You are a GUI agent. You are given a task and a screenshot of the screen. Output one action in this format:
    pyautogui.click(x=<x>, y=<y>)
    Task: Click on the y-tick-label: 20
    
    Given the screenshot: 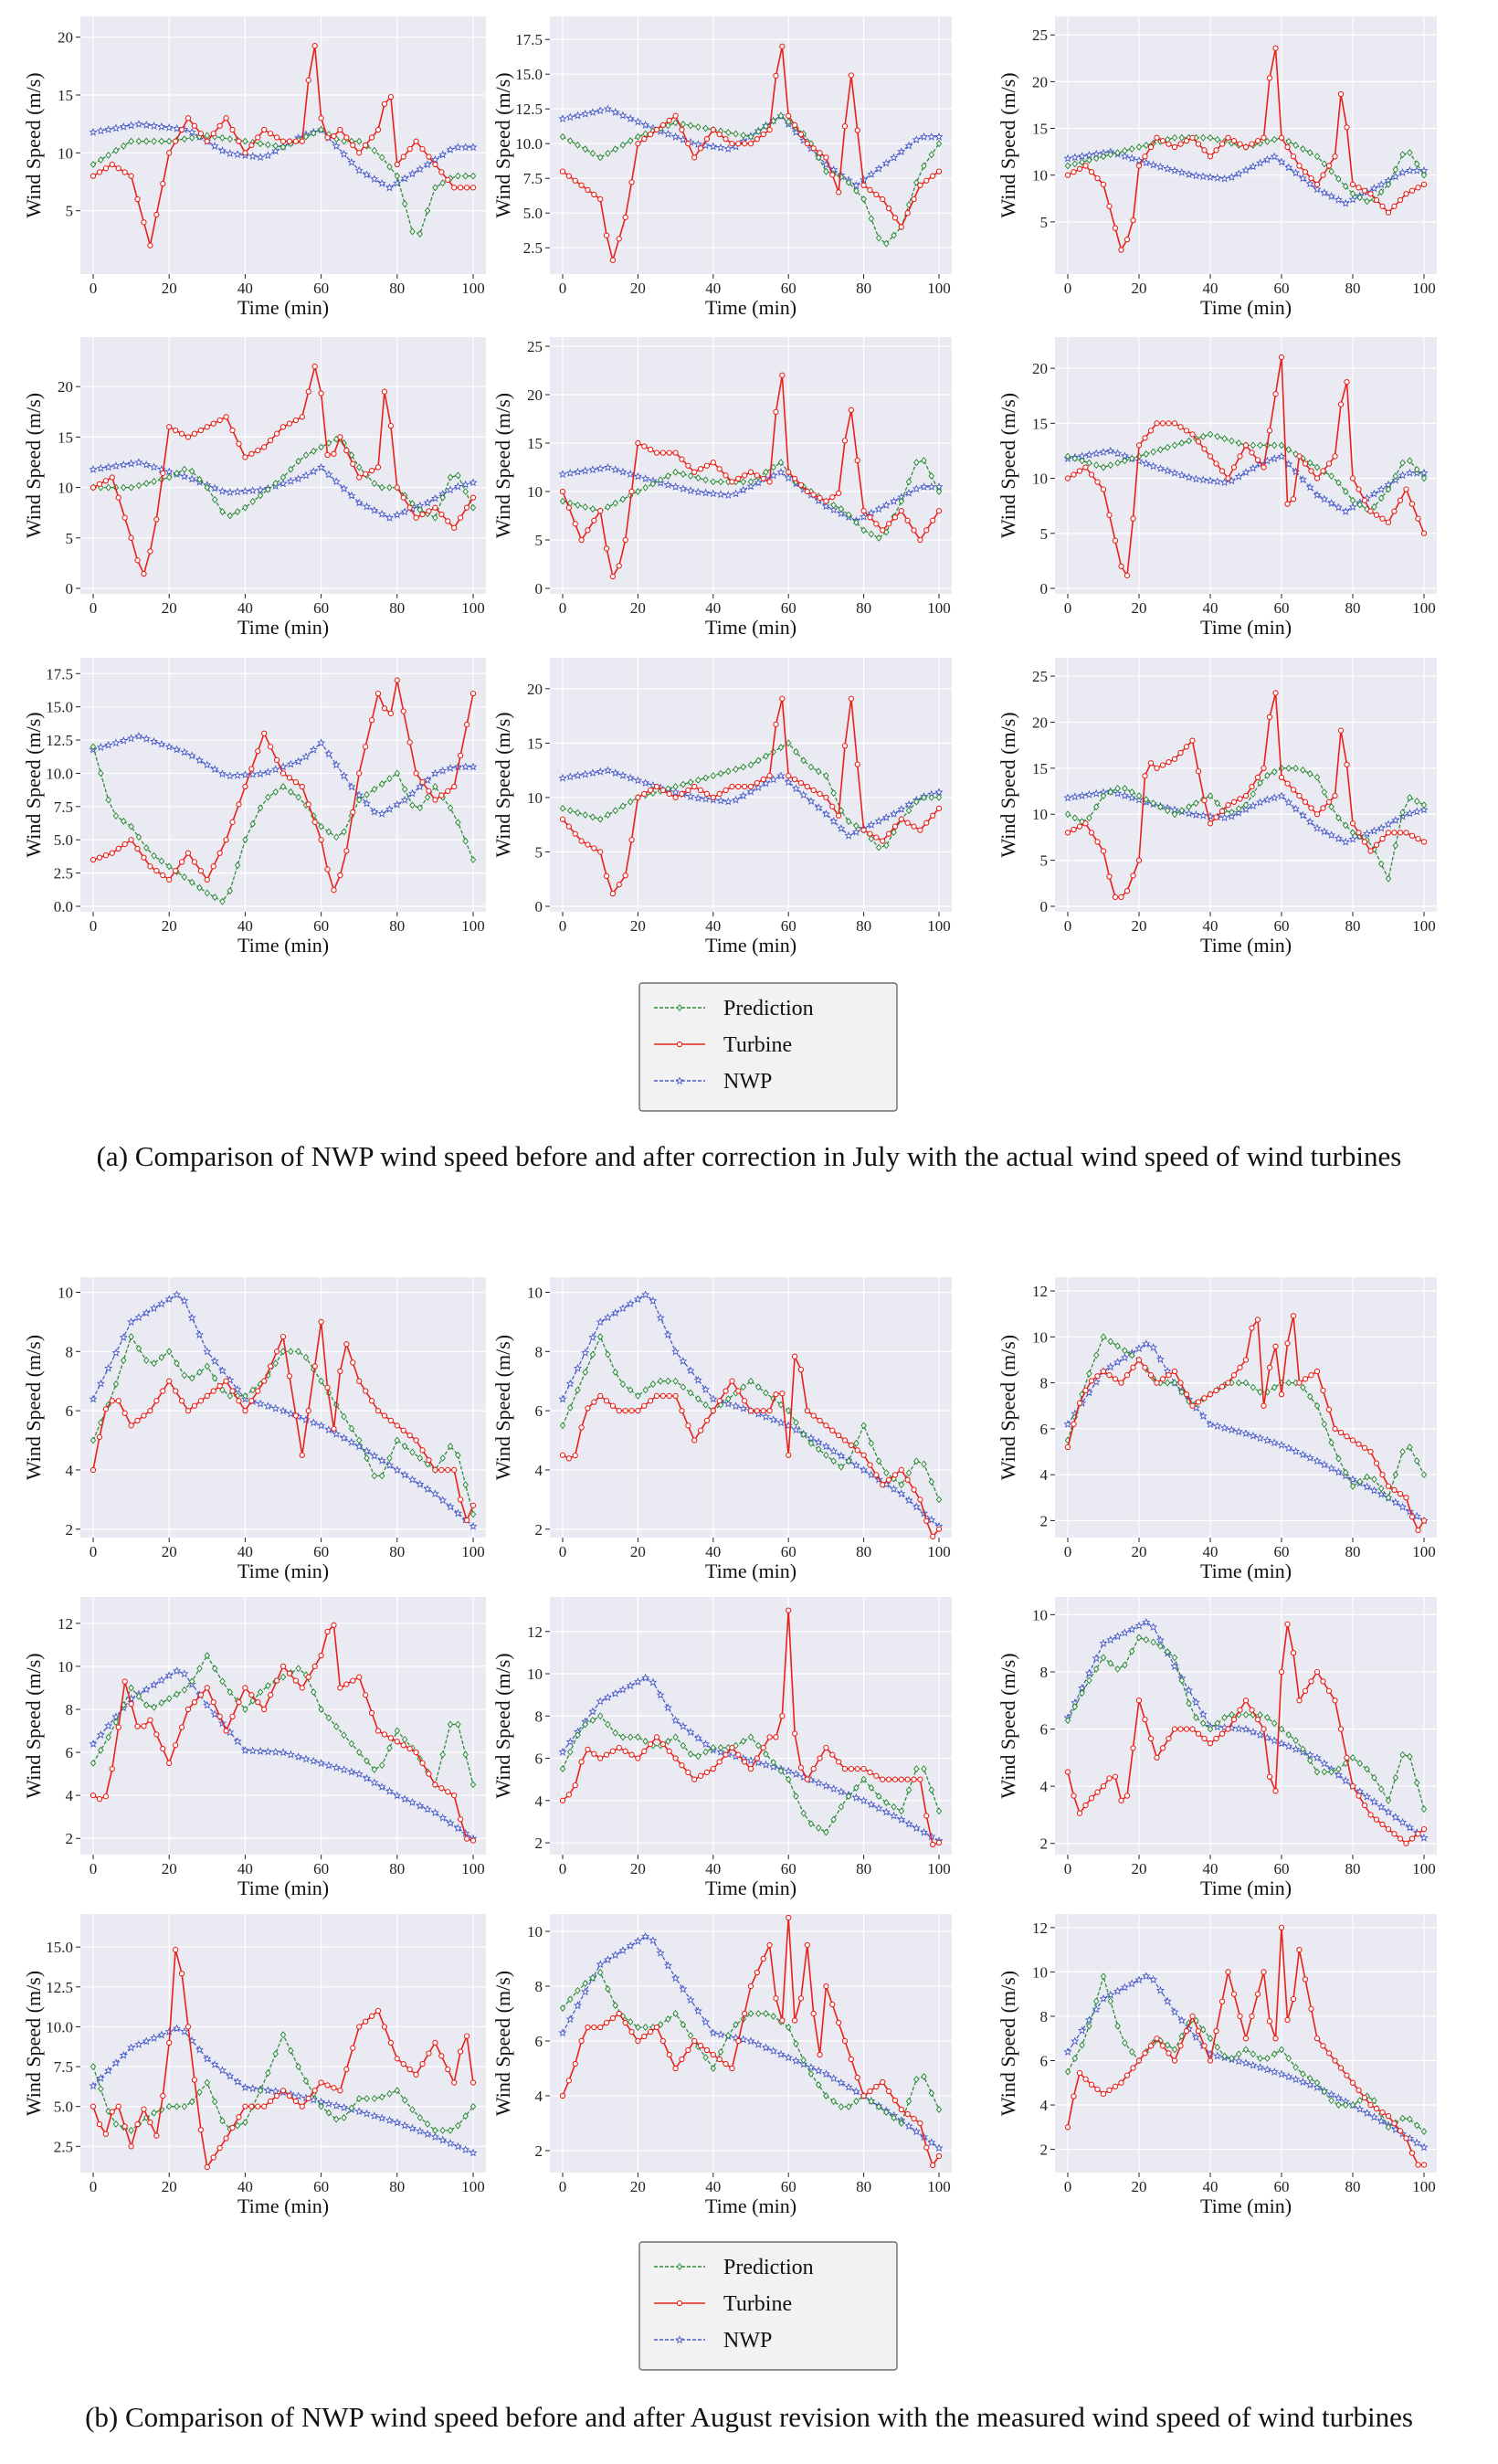 What is the action you would take?
    pyautogui.click(x=66, y=387)
    